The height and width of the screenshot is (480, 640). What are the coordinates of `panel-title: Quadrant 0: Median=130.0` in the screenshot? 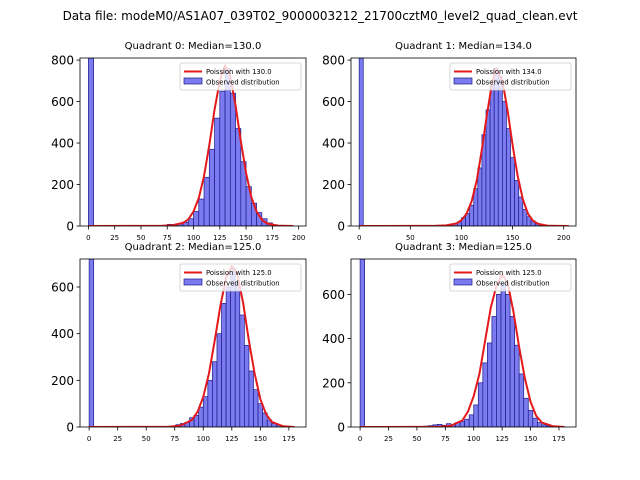 It's located at (193, 46).